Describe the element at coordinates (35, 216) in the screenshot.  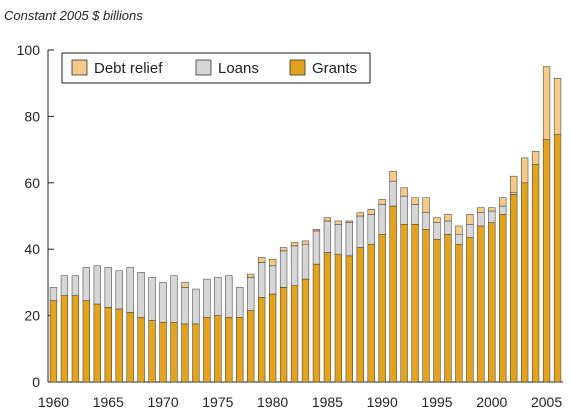
I see `y-axis: 0 20 40 60 80 100` at that location.